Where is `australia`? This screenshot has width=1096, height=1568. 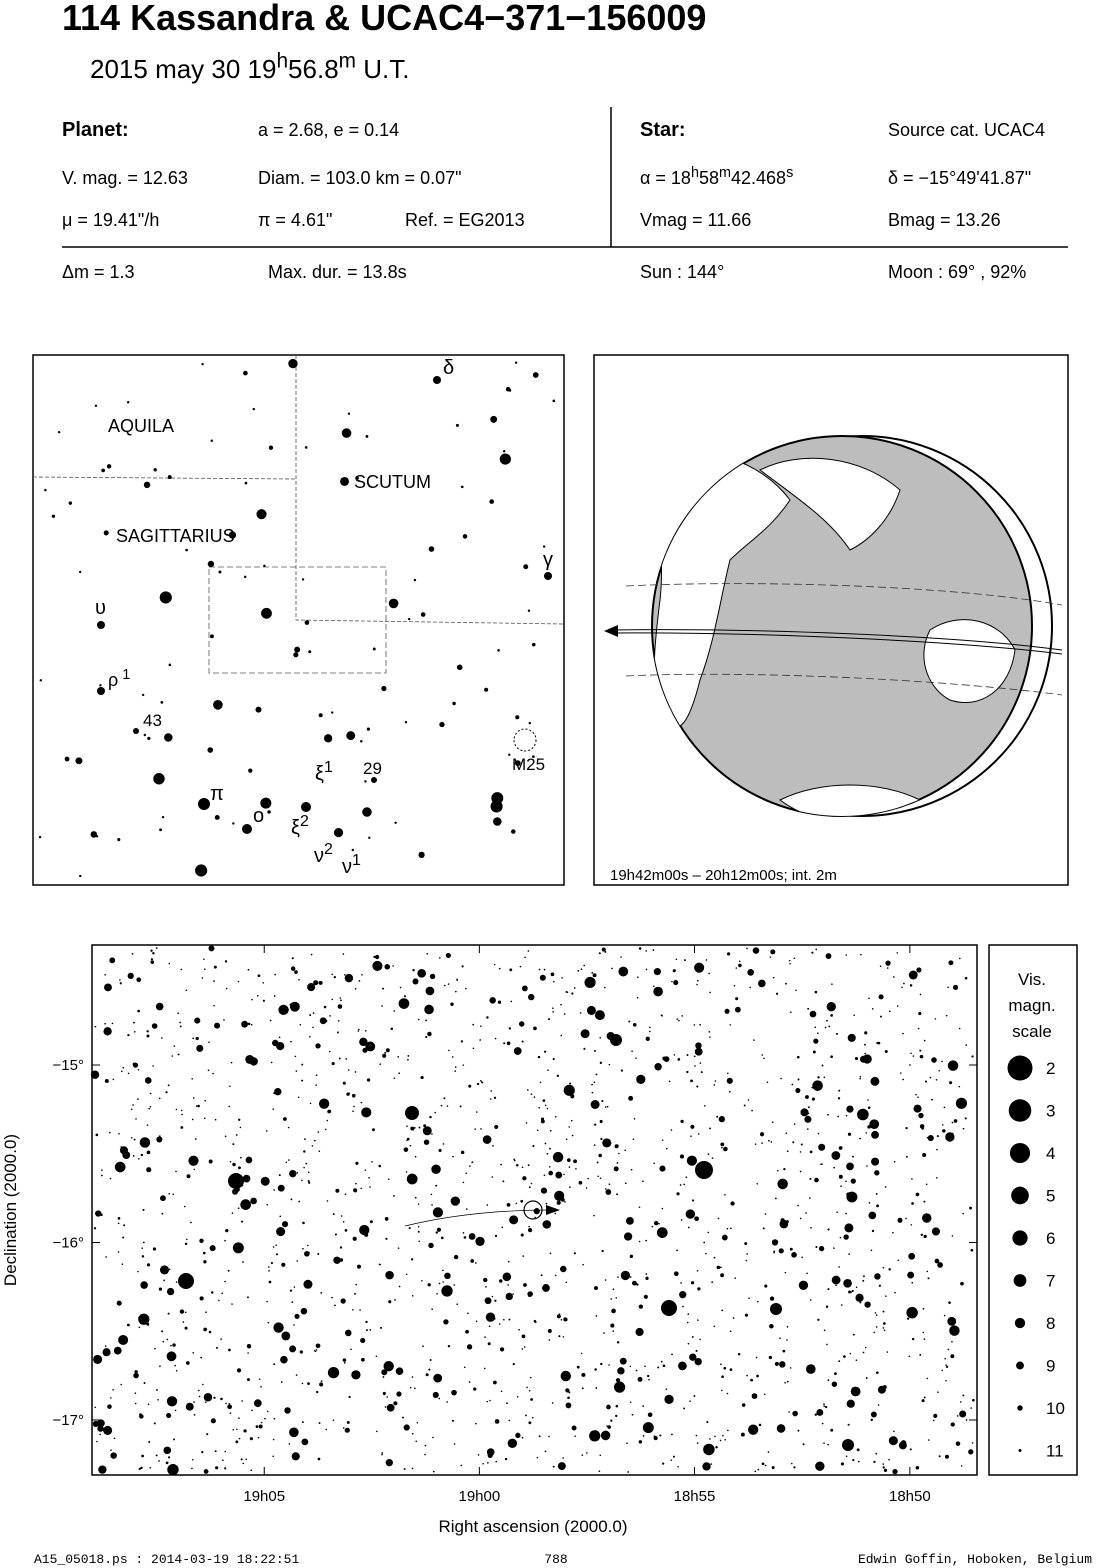 australia is located at coordinates (969, 661).